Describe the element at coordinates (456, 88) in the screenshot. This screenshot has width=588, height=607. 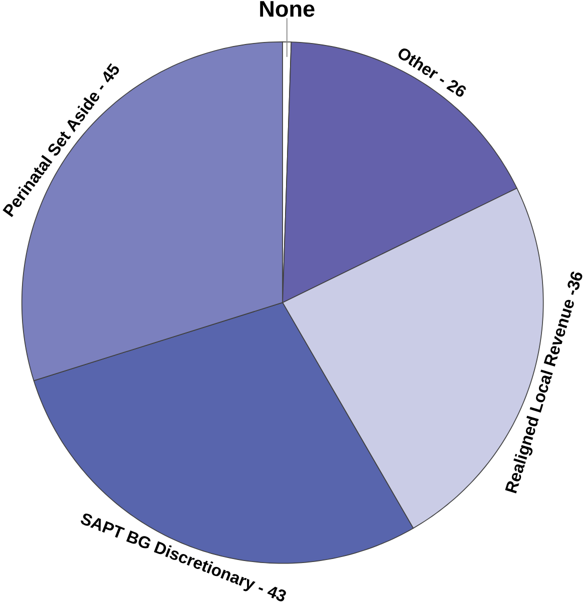
I see `data-label: 26` at that location.